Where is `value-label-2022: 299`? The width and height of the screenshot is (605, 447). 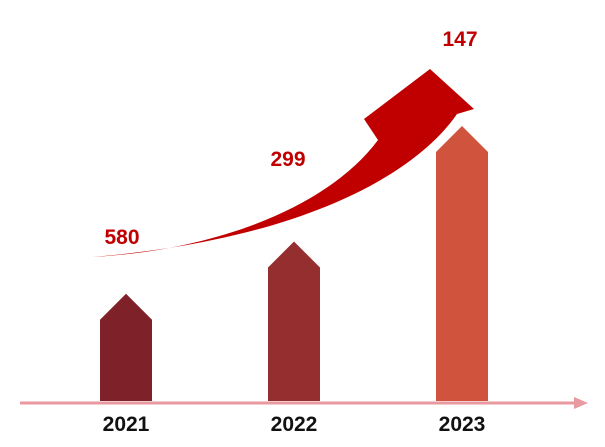
value-label-2022: 299 is located at coordinates (287, 159).